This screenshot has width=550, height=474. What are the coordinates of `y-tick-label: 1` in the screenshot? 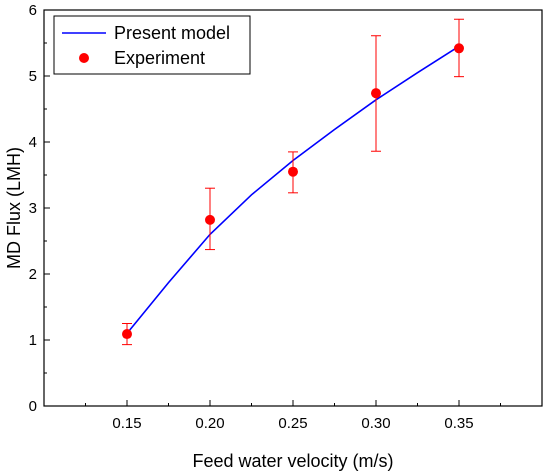 It's located at (33, 340).